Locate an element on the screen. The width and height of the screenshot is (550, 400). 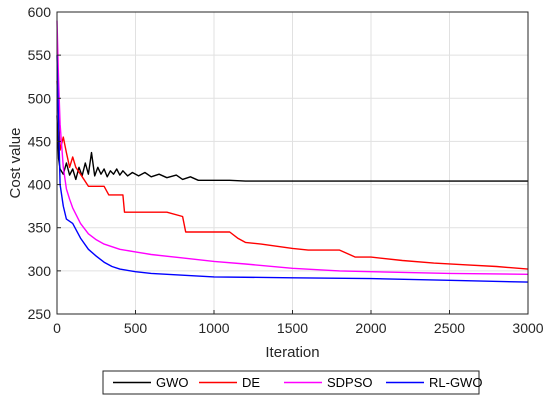
y-tick-label: 350 is located at coordinates (40, 228).